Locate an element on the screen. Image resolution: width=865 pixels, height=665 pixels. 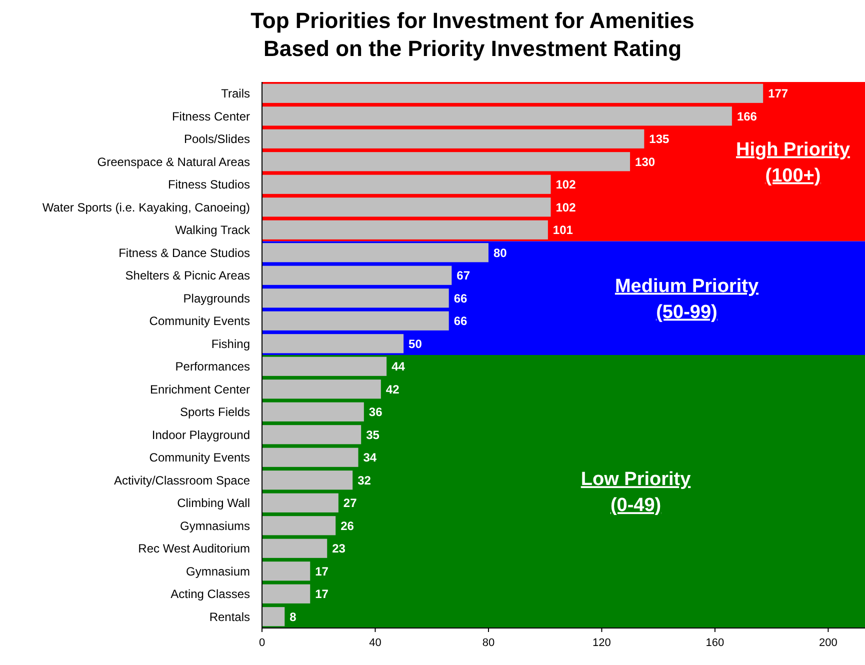
band-label: Medium Priority (50-99) is located at coordinates (686, 299).